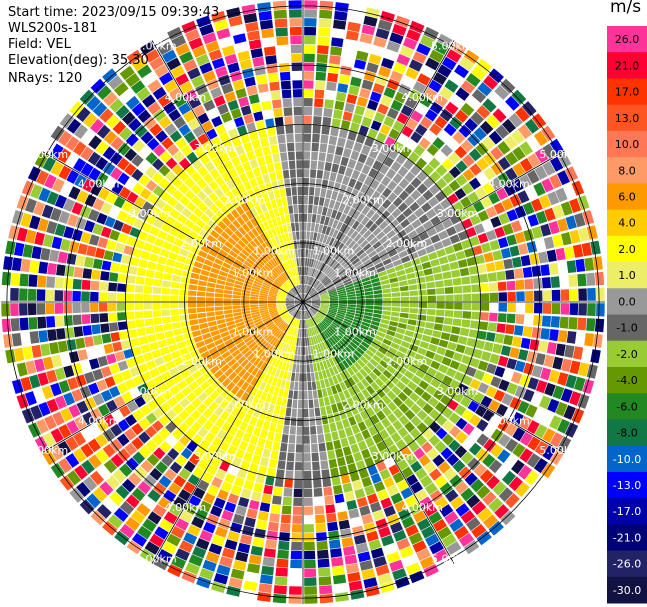 Image resolution: width=647 pixels, height=607 pixels. What do you see at coordinates (627, 39) in the screenshot?
I see `colorbar-tick-label: 26.0` at bounding box center [627, 39].